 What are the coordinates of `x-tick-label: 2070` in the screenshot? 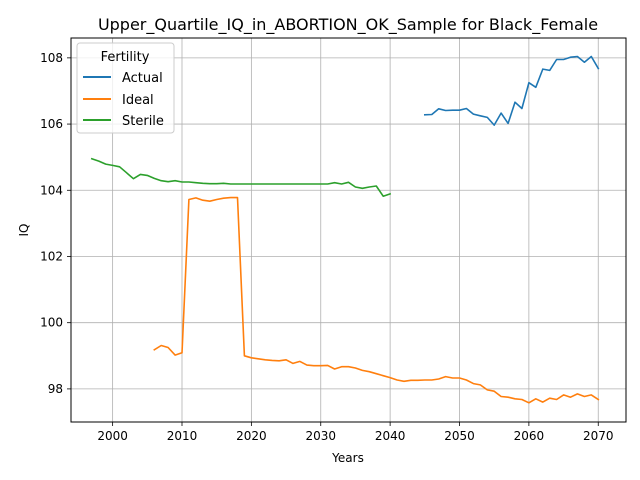 It's located at (598, 436).